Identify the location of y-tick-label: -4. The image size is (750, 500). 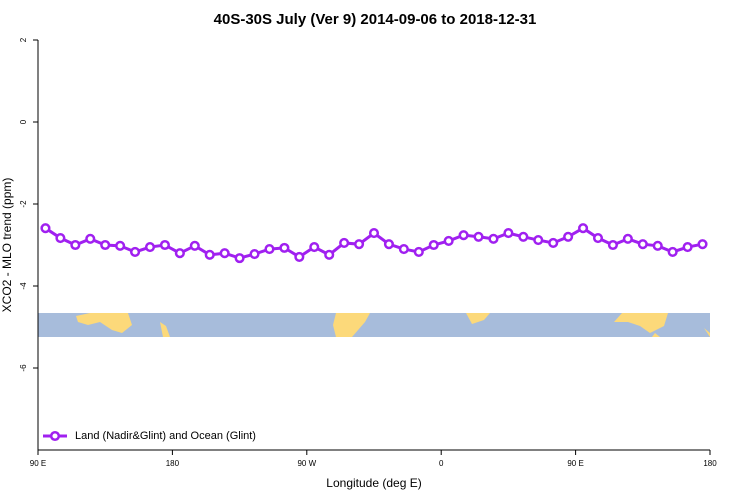
(23, 286).